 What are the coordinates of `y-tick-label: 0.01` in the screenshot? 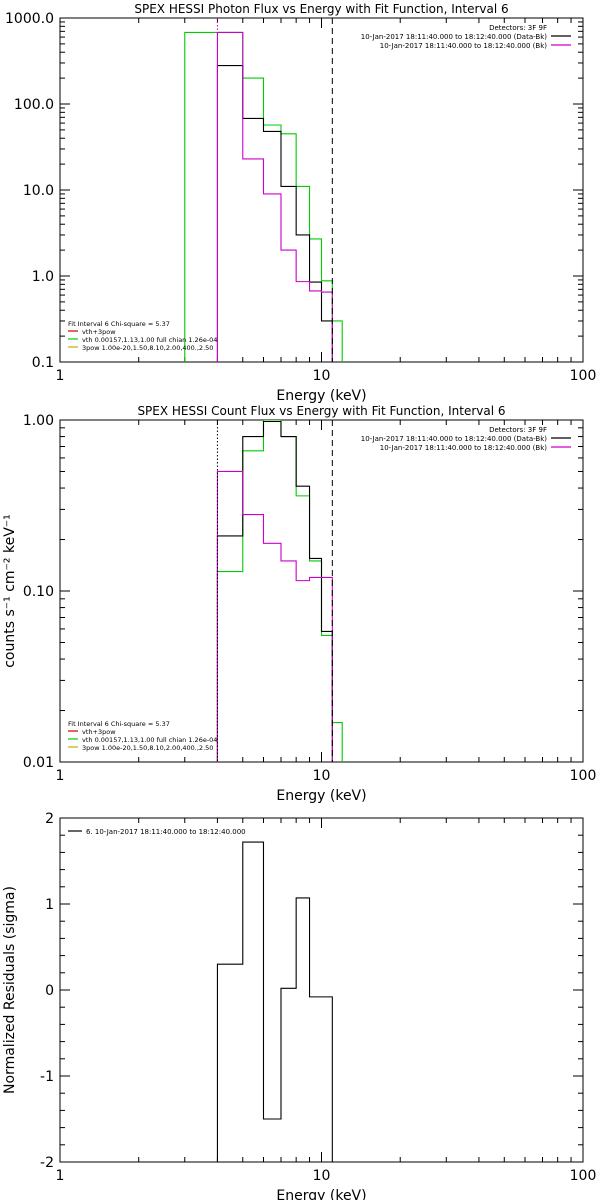 It's located at (38, 763).